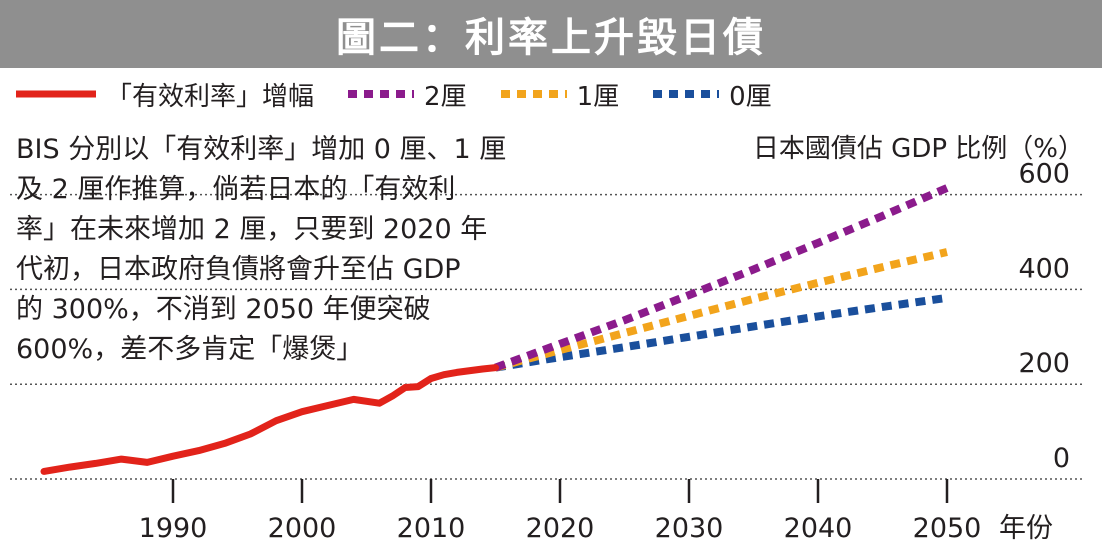 The height and width of the screenshot is (540, 1102). Describe the element at coordinates (173, 526) in the screenshot. I see `x-tick-label: 1990` at that location.